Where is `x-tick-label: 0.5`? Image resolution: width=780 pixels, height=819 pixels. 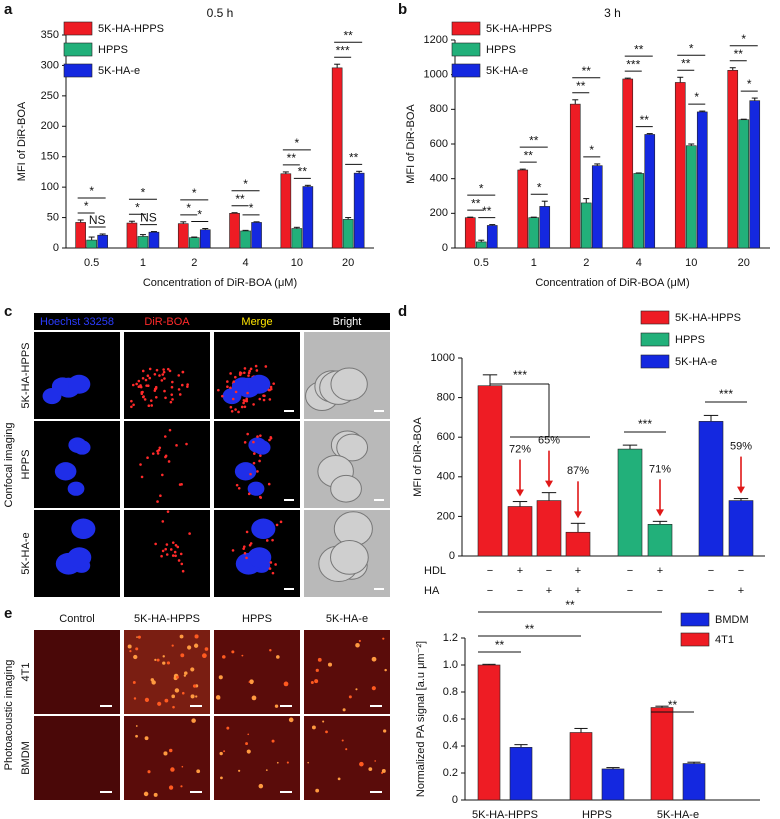 x-tick-label: 0.5 is located at coordinates (91, 263).